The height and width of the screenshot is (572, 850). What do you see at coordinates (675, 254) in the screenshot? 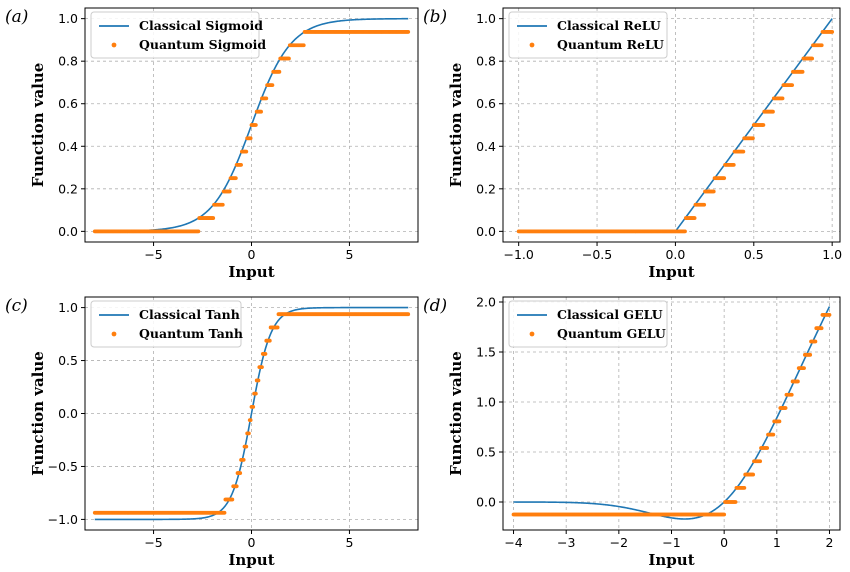
I see `x-tick-label: 0.0` at bounding box center [675, 254].